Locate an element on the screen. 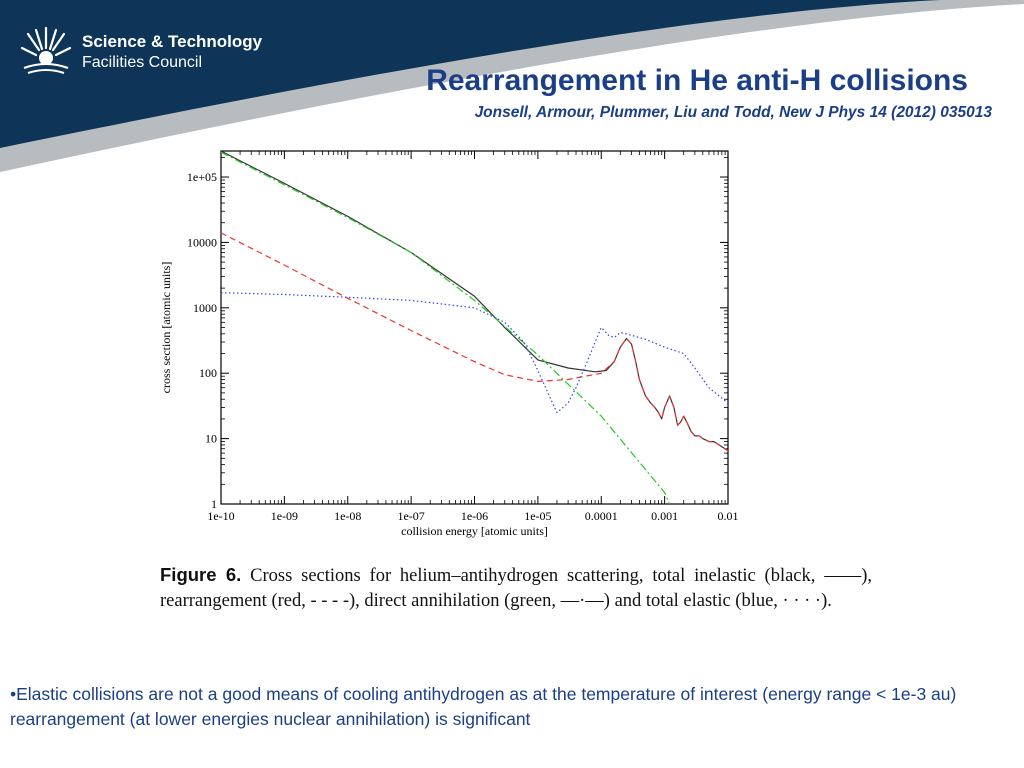 Image resolution: width=1024 pixels, height=768 pixels. x-tick-label: 1e-05 is located at coordinates (537, 516).